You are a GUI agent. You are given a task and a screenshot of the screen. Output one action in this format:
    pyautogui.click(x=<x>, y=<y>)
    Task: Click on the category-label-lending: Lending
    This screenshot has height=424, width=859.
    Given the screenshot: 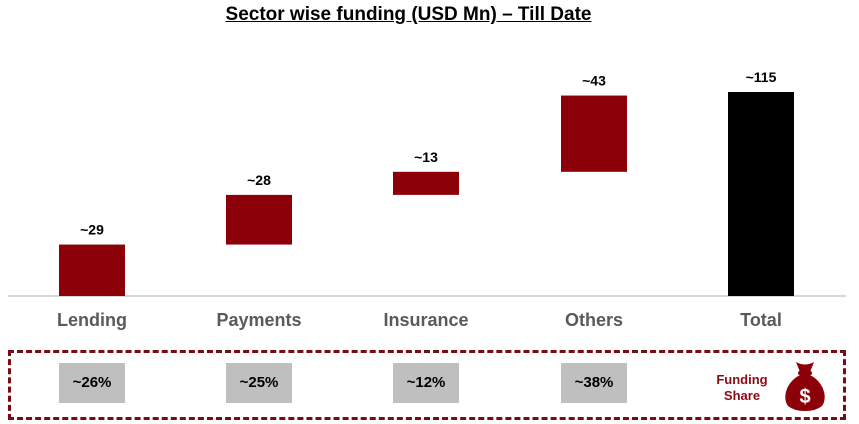 What is the action you would take?
    pyautogui.click(x=92, y=320)
    